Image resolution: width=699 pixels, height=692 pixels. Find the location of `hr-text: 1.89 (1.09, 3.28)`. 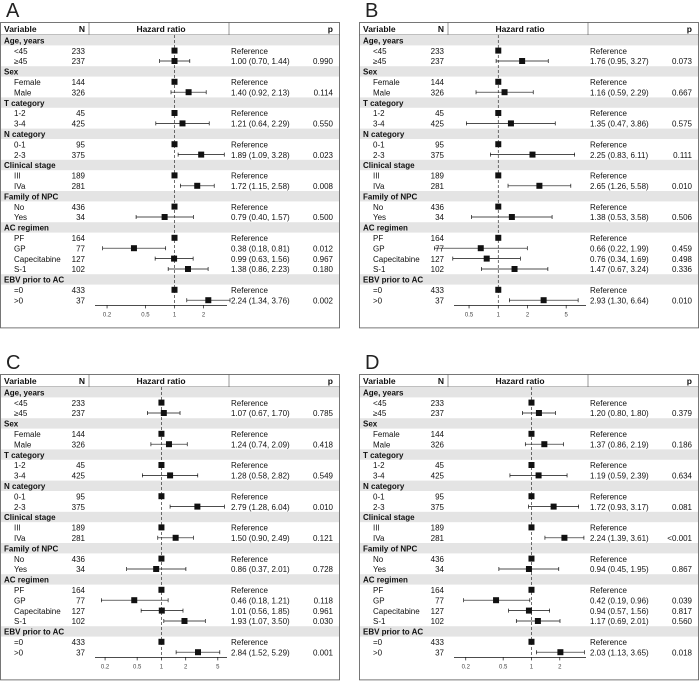

hr-text: 1.89 (1.09, 3.28) is located at coordinates (260, 155).